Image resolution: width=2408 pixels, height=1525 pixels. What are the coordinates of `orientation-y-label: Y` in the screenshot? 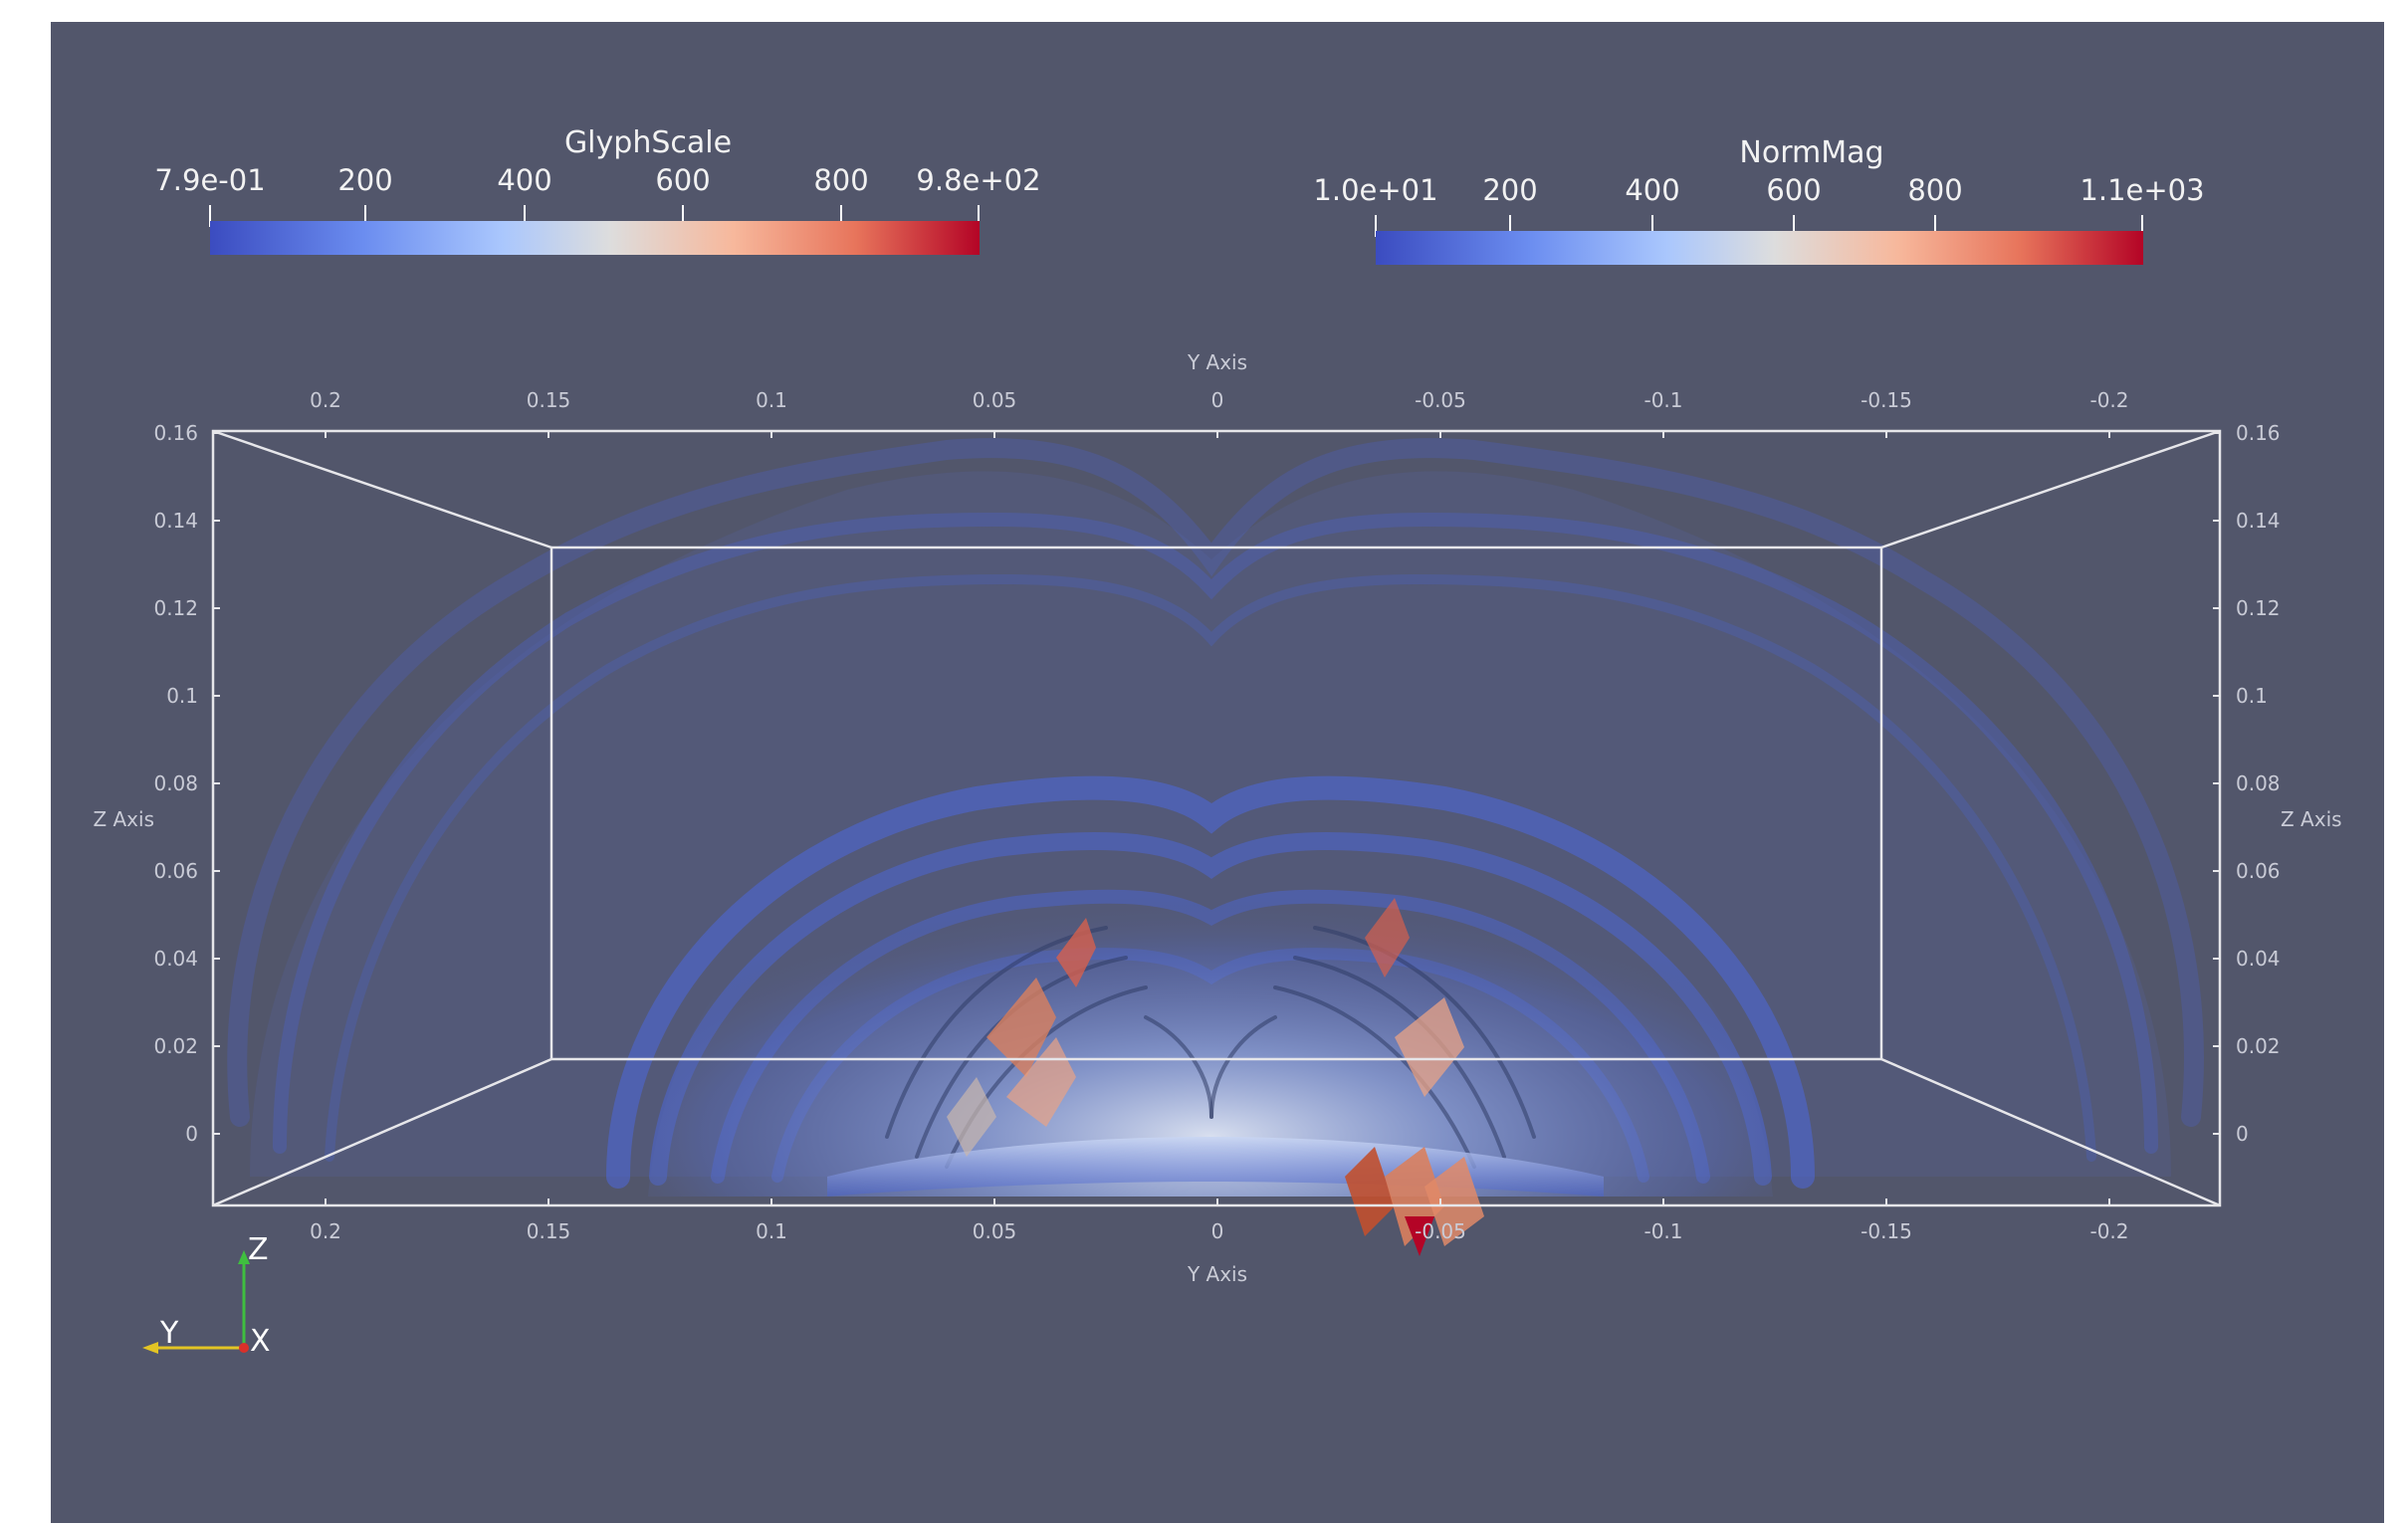 It's located at (169, 1333).